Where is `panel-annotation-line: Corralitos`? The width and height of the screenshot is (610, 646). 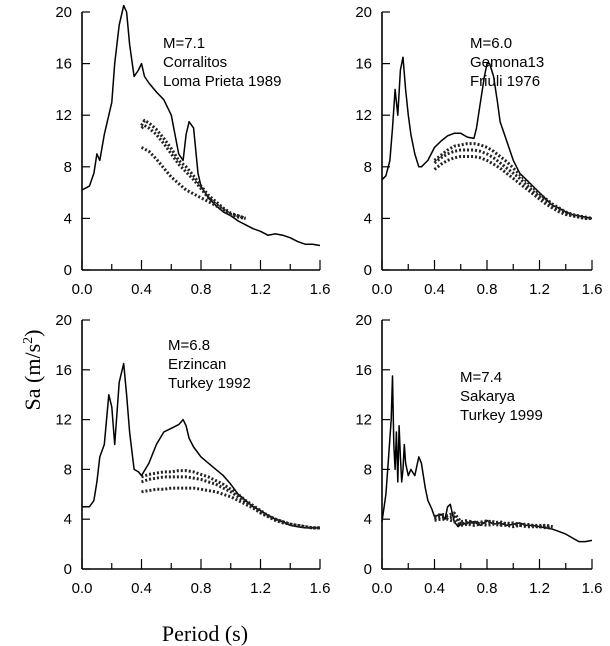 panel-annotation-line: Corralitos is located at coordinates (195, 62).